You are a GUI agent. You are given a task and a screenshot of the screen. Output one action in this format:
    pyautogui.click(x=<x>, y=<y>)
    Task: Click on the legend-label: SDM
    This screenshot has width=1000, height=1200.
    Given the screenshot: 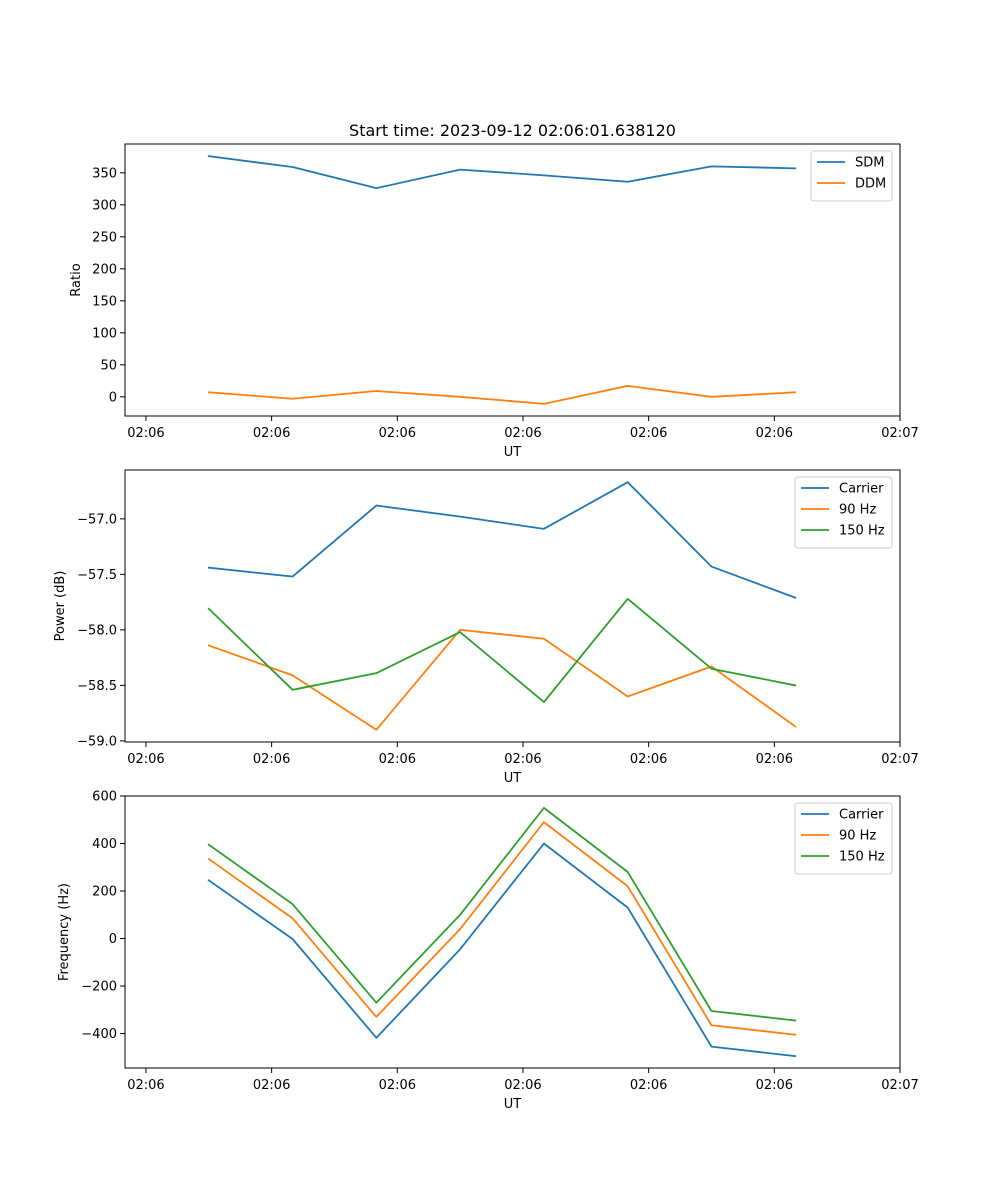 What is the action you would take?
    pyautogui.click(x=869, y=163)
    